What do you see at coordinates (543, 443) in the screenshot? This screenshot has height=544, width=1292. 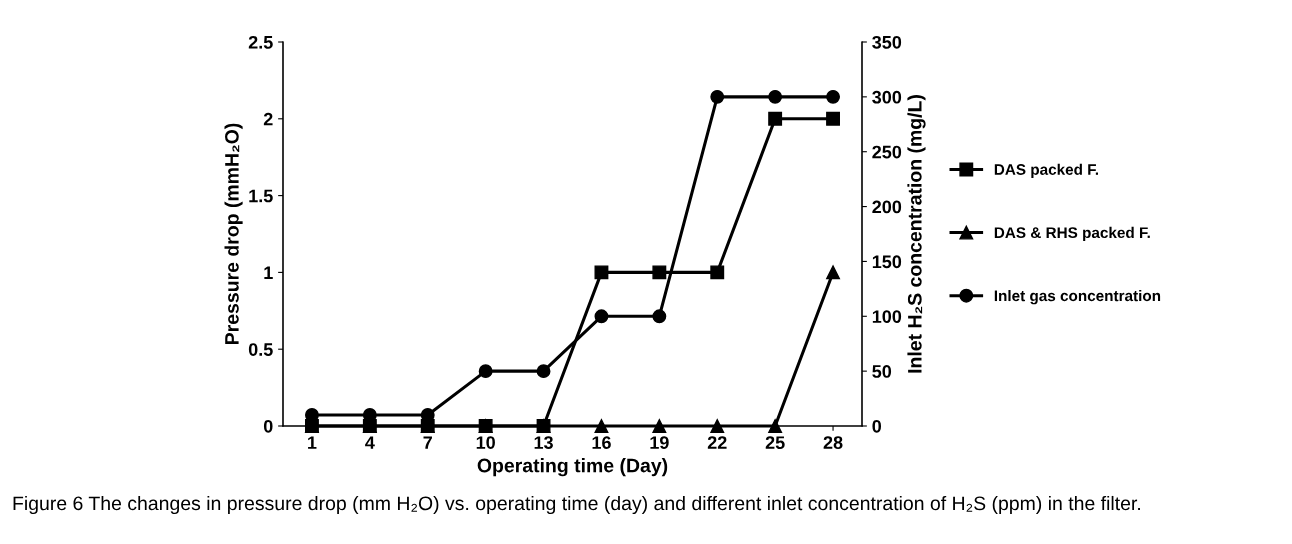 I see `x-tick-label: 13` at bounding box center [543, 443].